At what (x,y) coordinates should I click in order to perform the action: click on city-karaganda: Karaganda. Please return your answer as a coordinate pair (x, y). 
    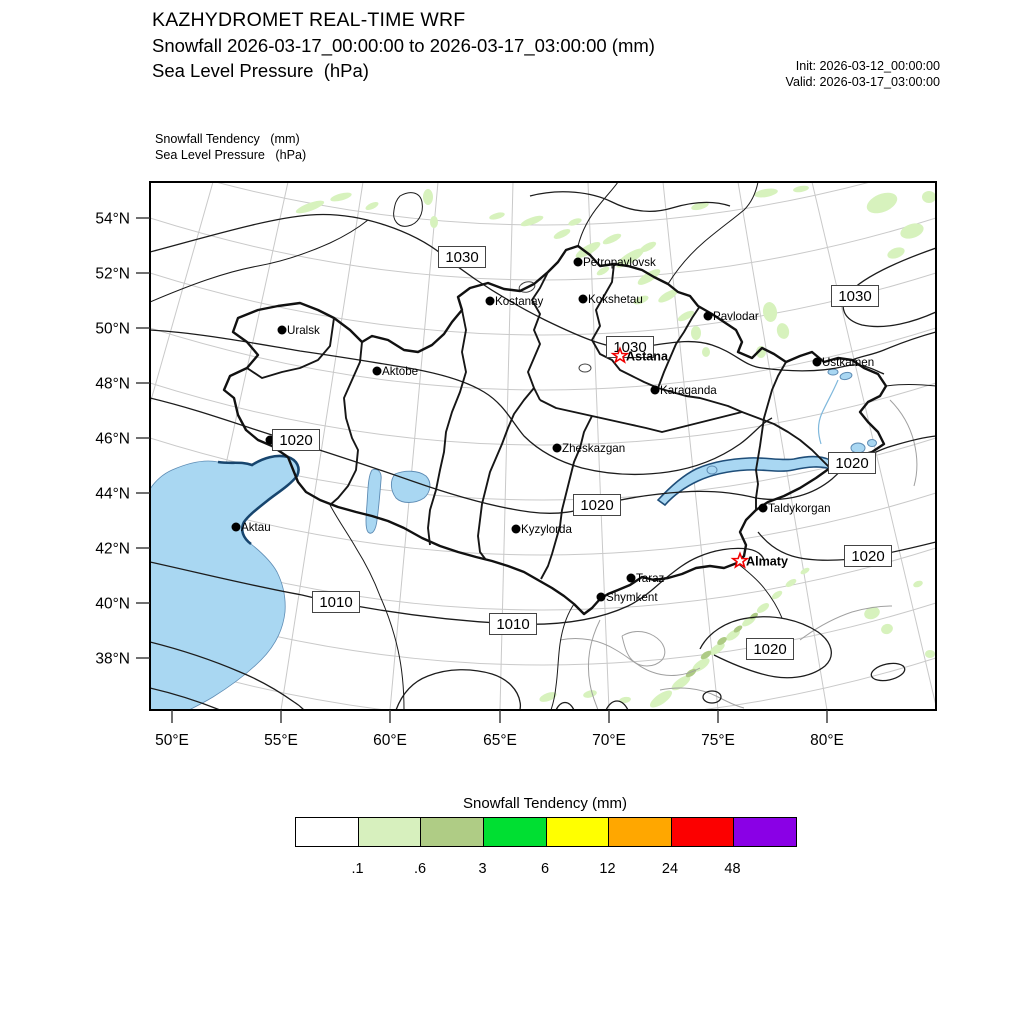
    Looking at the image, I should click on (683, 390).